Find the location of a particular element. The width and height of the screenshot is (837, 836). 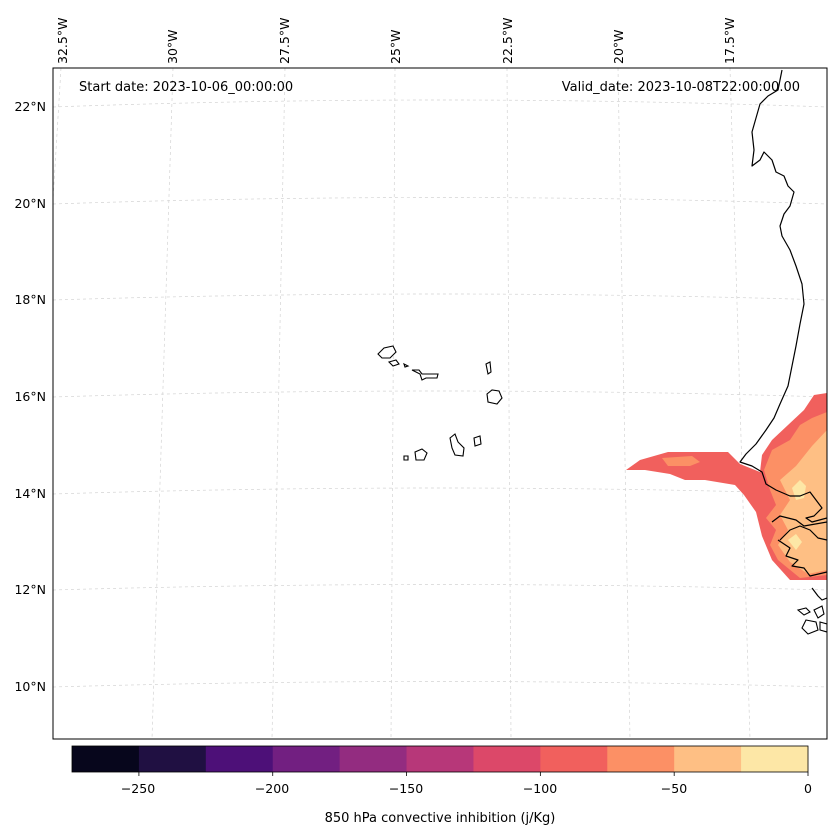

africa-coastline is located at coordinates (783, 296).